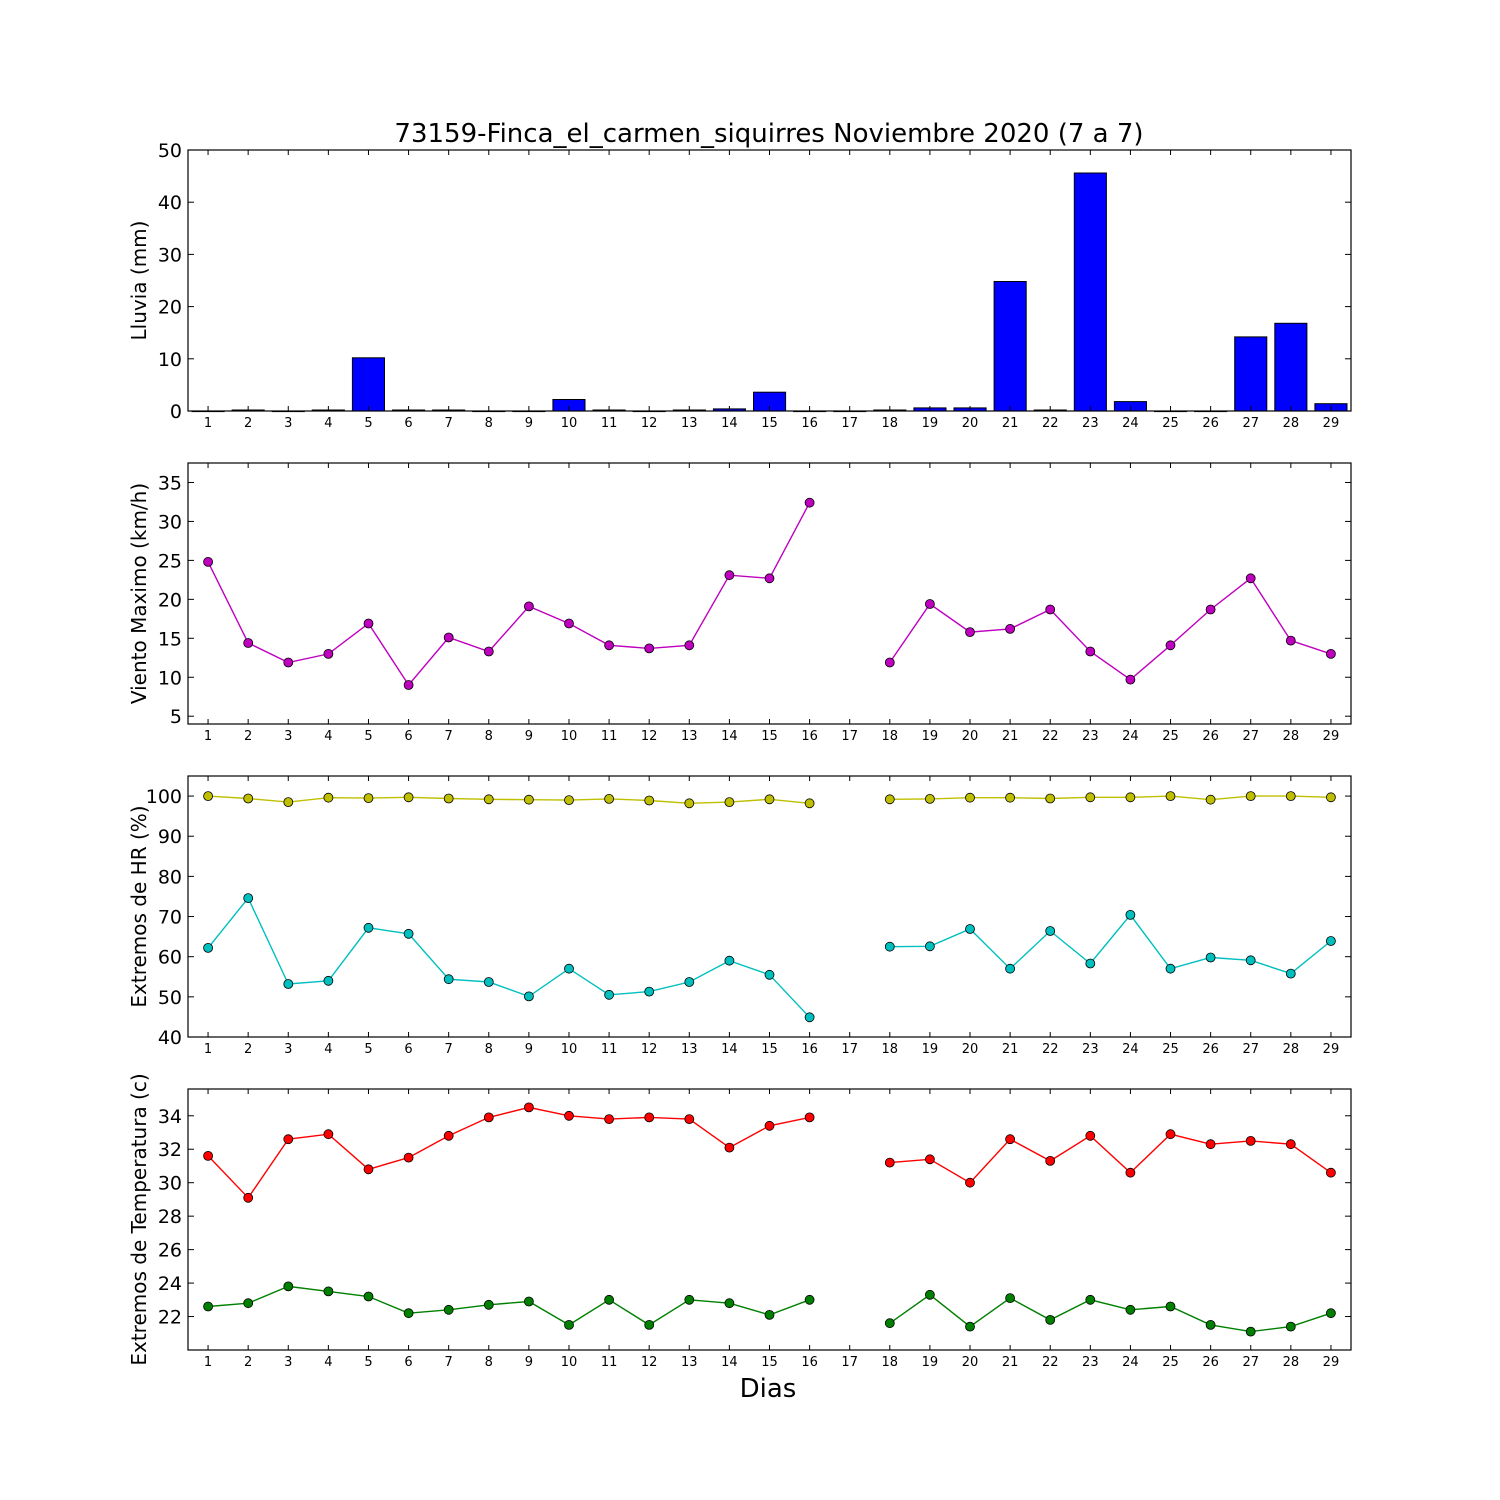 The width and height of the screenshot is (1500, 1500). What do you see at coordinates (689, 1362) in the screenshot?
I see `x-tick-label: 13` at bounding box center [689, 1362].